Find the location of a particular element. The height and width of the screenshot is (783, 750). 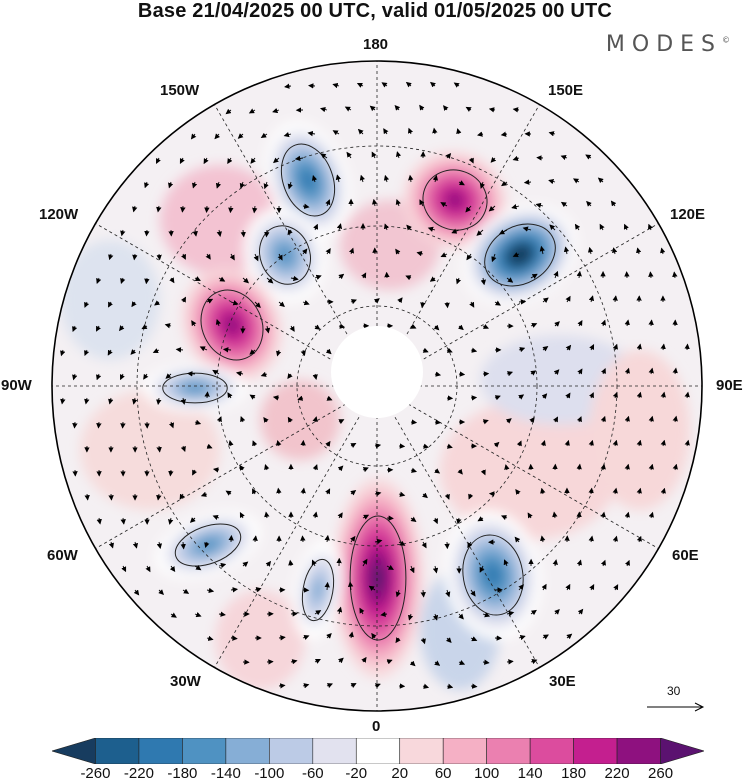

polar-blank is located at coordinates (377, 372).